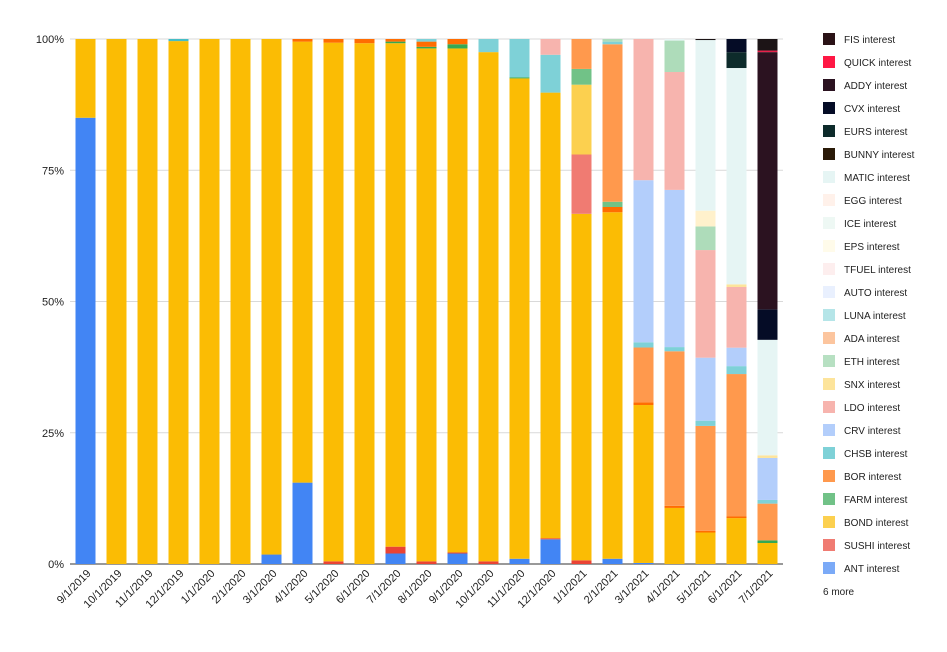 This screenshot has width=947, height=652. What do you see at coordinates (865, 499) in the screenshot?
I see `legend-item: FARM interest` at bounding box center [865, 499].